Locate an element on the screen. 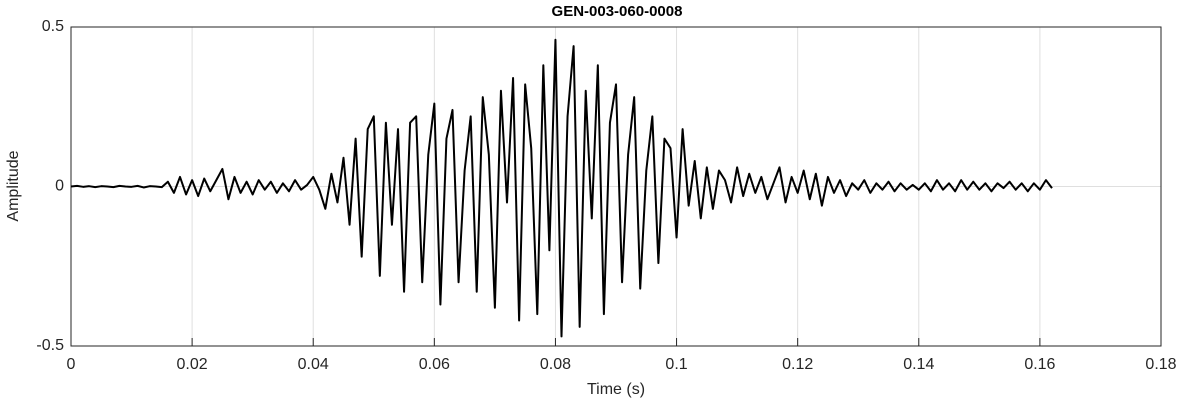 The image size is (1182, 409). x-axis-label: Time (s) is located at coordinates (616, 389).